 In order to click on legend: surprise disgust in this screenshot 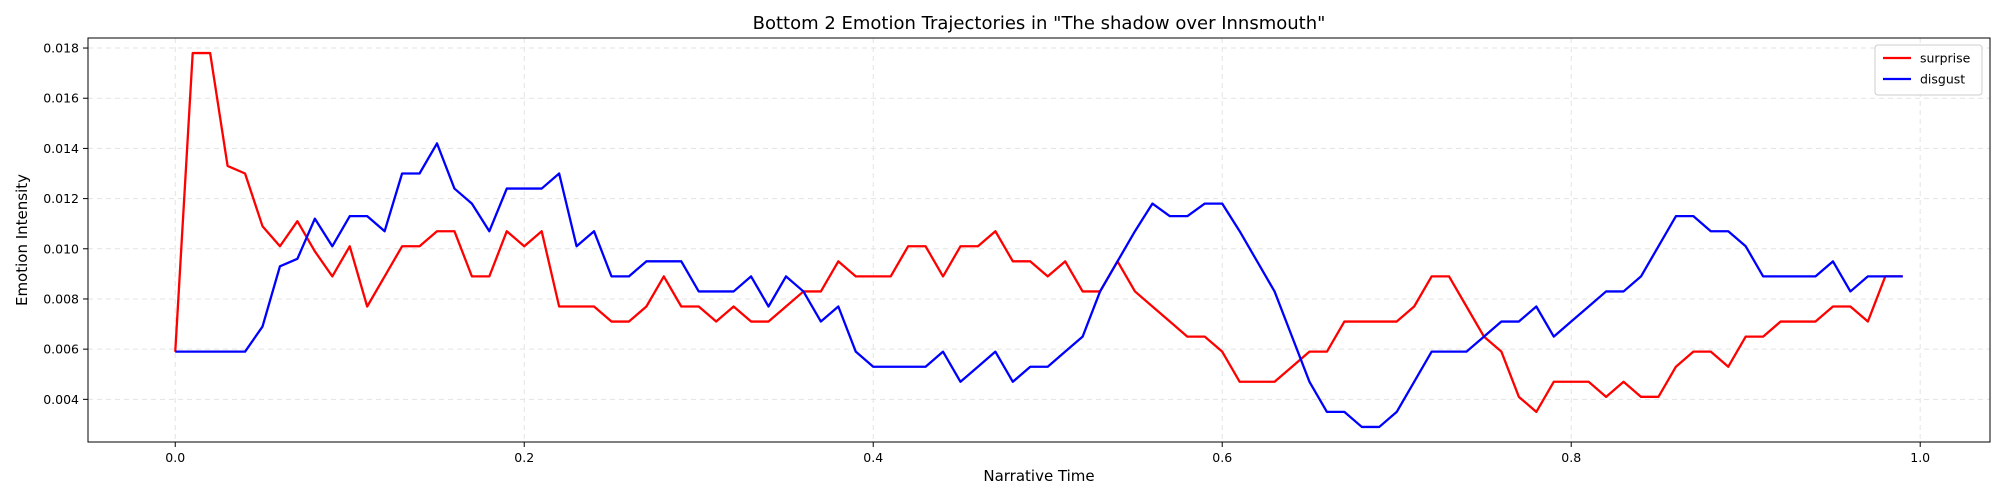, I will do `click(1928, 70)`.